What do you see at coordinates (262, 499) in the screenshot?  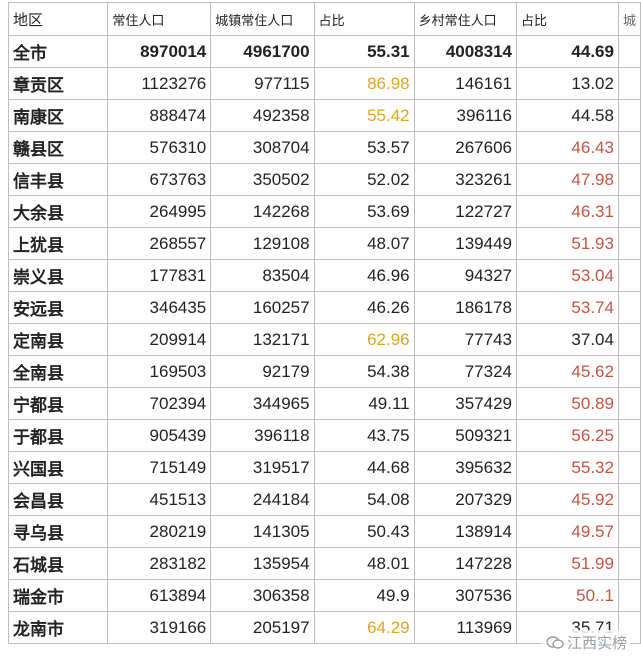 I see `cell-urban: 244184` at bounding box center [262, 499].